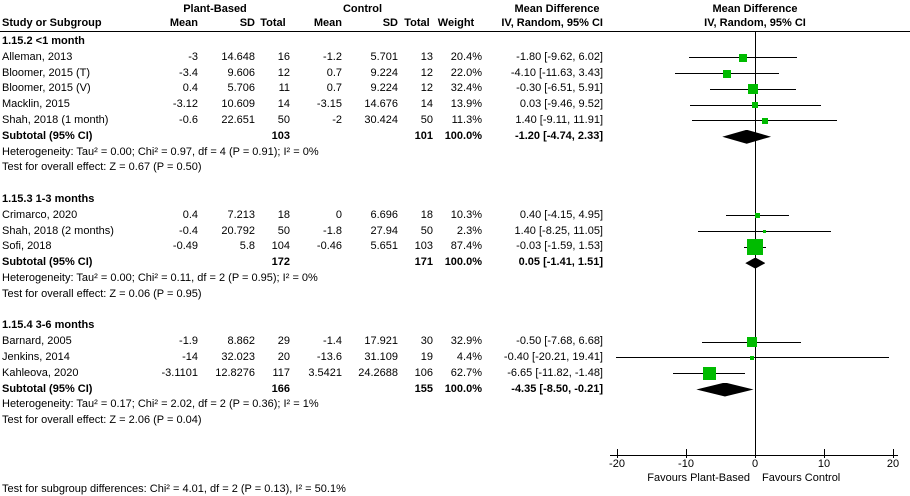  I want to click on plot-method-header: IV, Random, 95% CI, so click(755, 23).